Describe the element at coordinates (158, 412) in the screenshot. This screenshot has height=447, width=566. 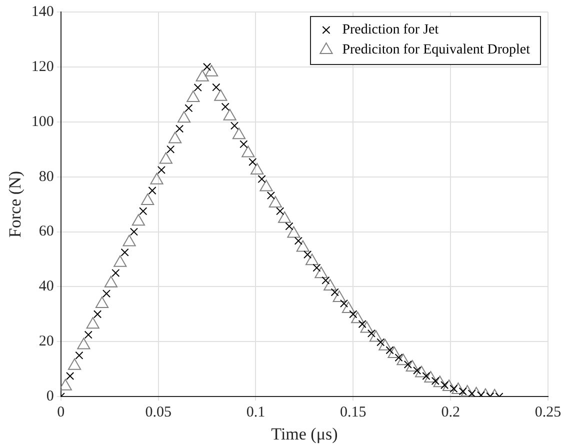
I see `x-tick-label: 0.05` at that location.